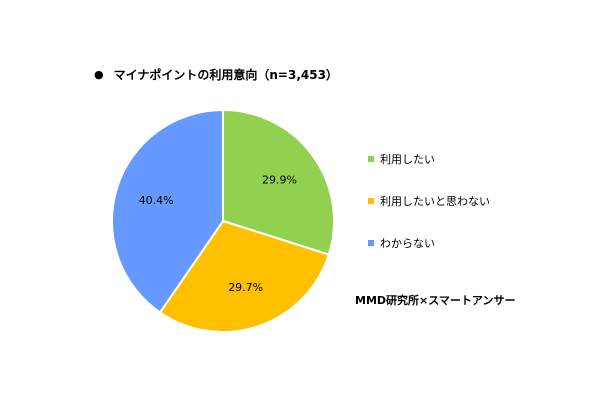 This screenshot has width=600, height=400. Describe the element at coordinates (429, 215) in the screenshot. I see `legend: 利用したい利用したいと思わない わからない` at that location.